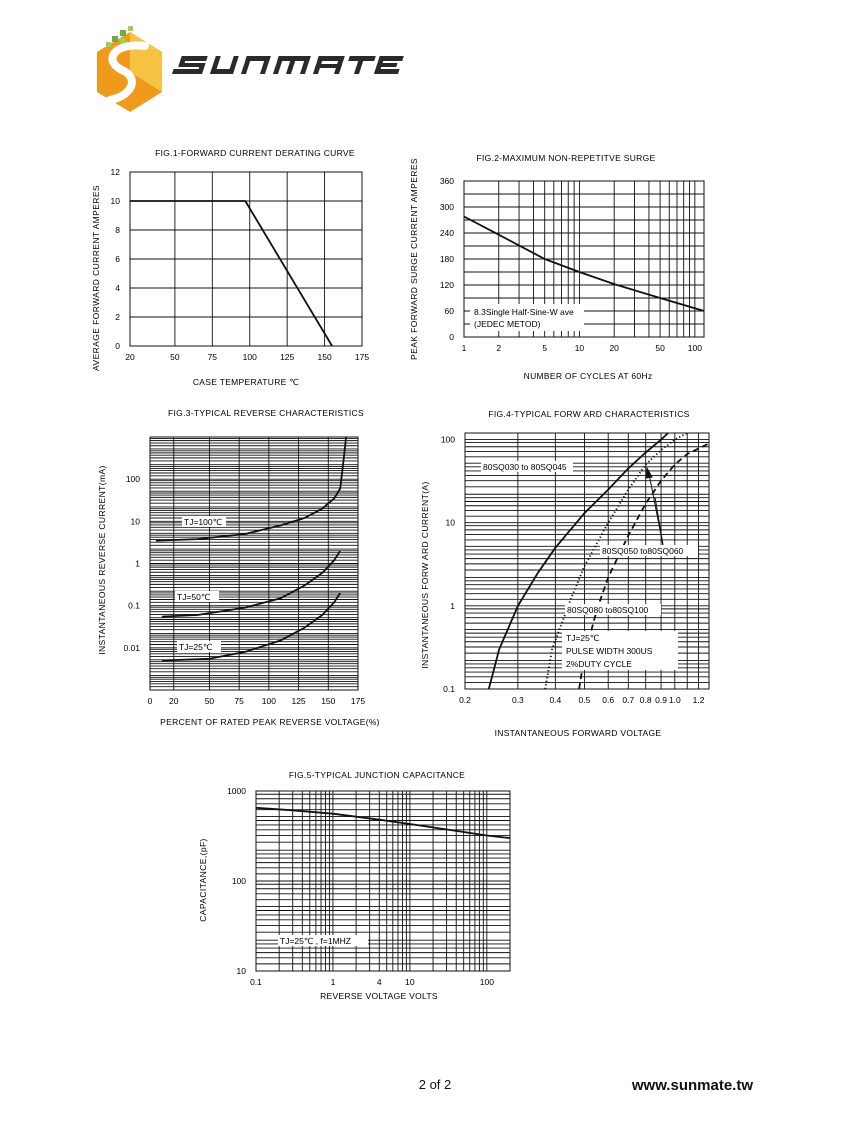 This screenshot has height=1125, width=847. I want to click on annotation-text: 8.3Single Half-Sine-W ave, so click(524, 312).